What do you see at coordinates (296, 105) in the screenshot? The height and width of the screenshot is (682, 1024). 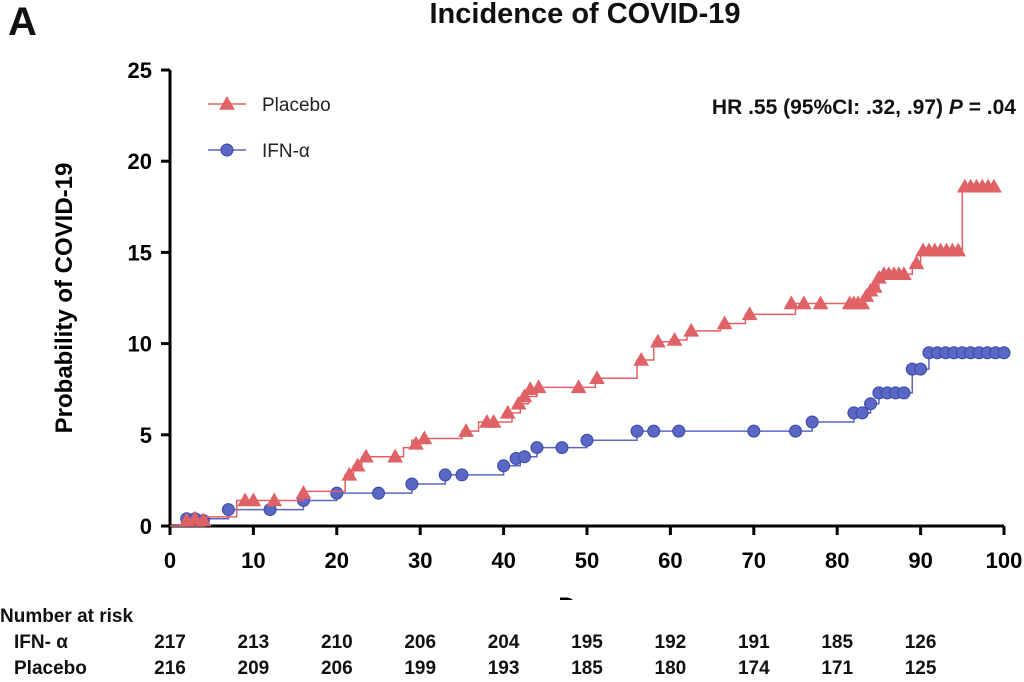 I see `legend-placebo-label: Placebo` at bounding box center [296, 105].